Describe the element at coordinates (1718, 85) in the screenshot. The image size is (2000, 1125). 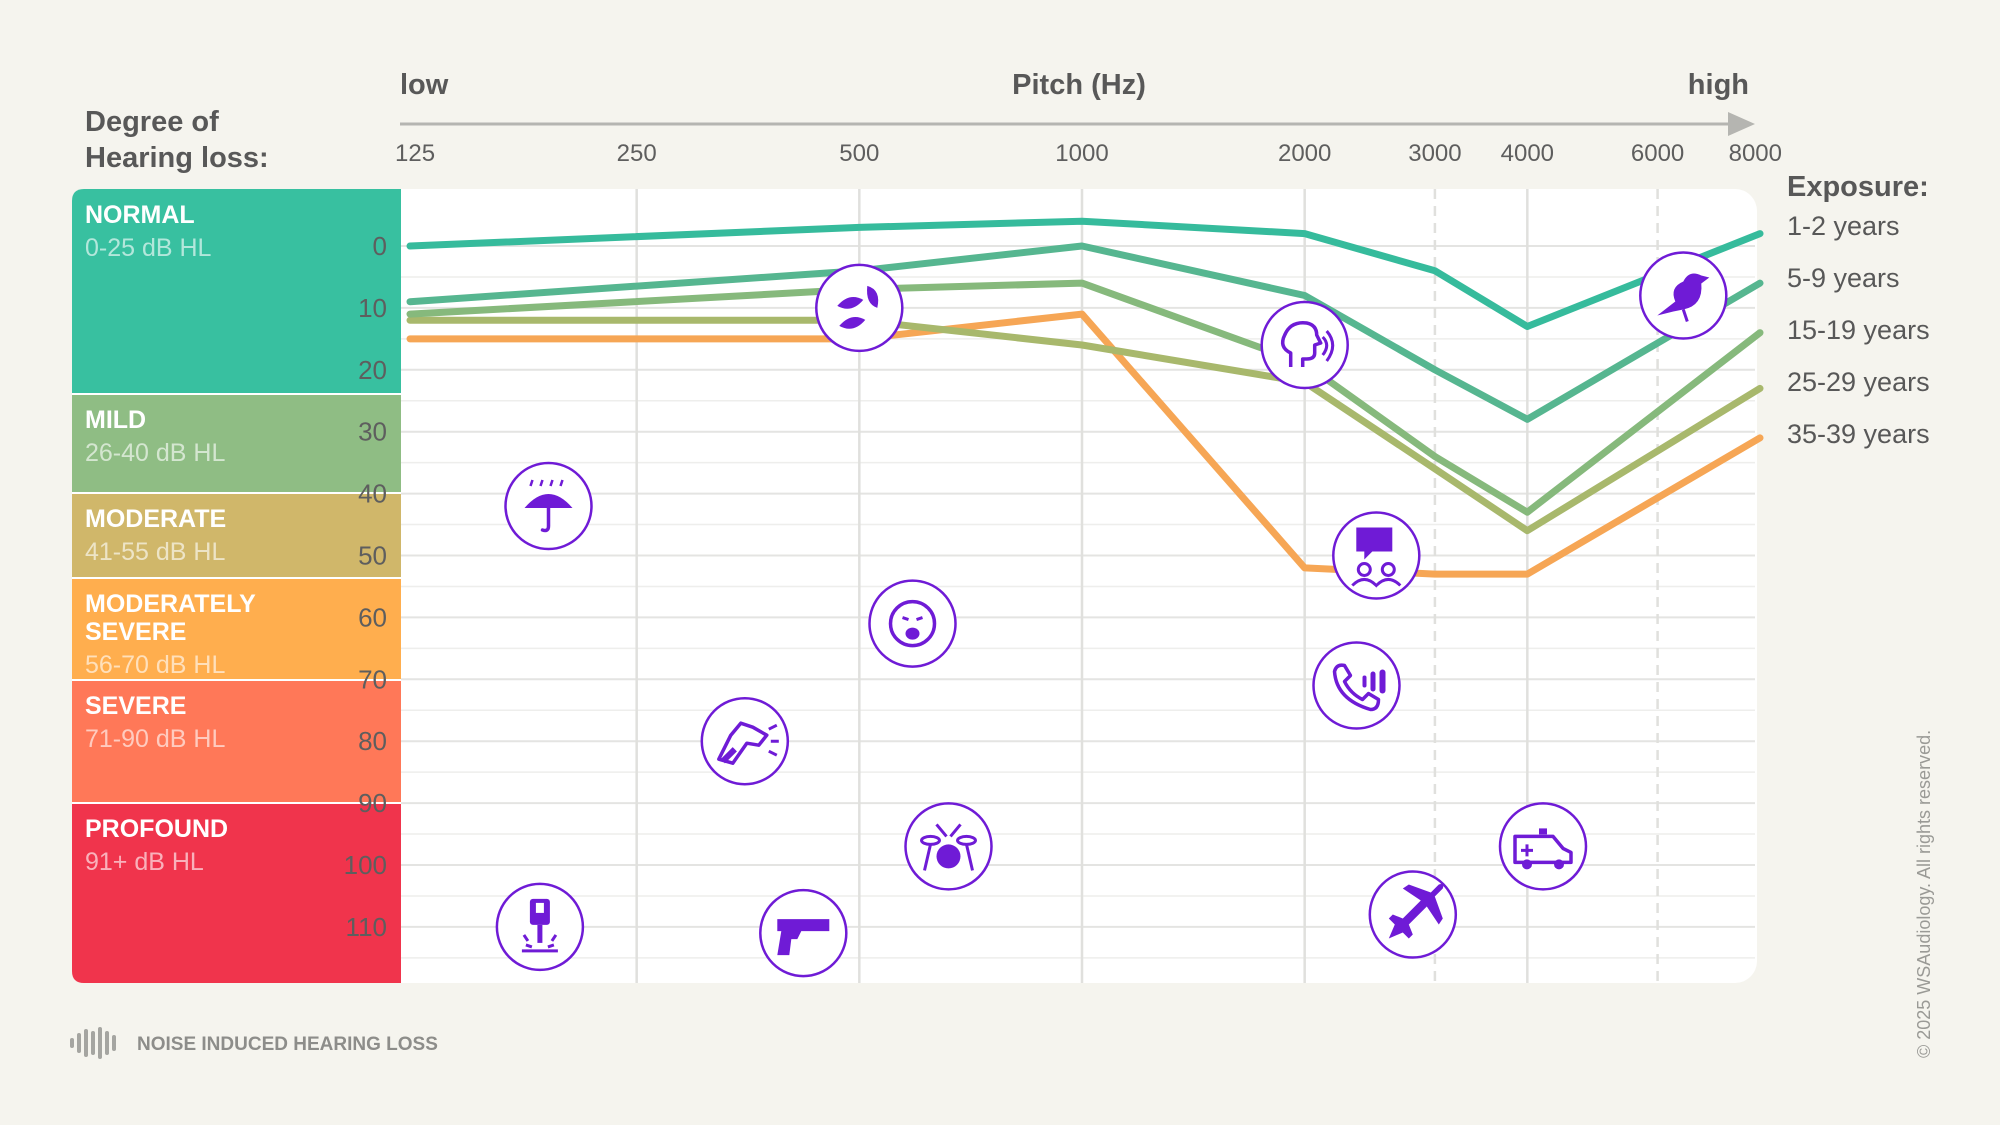
I see `pitch-high-label: high` at that location.